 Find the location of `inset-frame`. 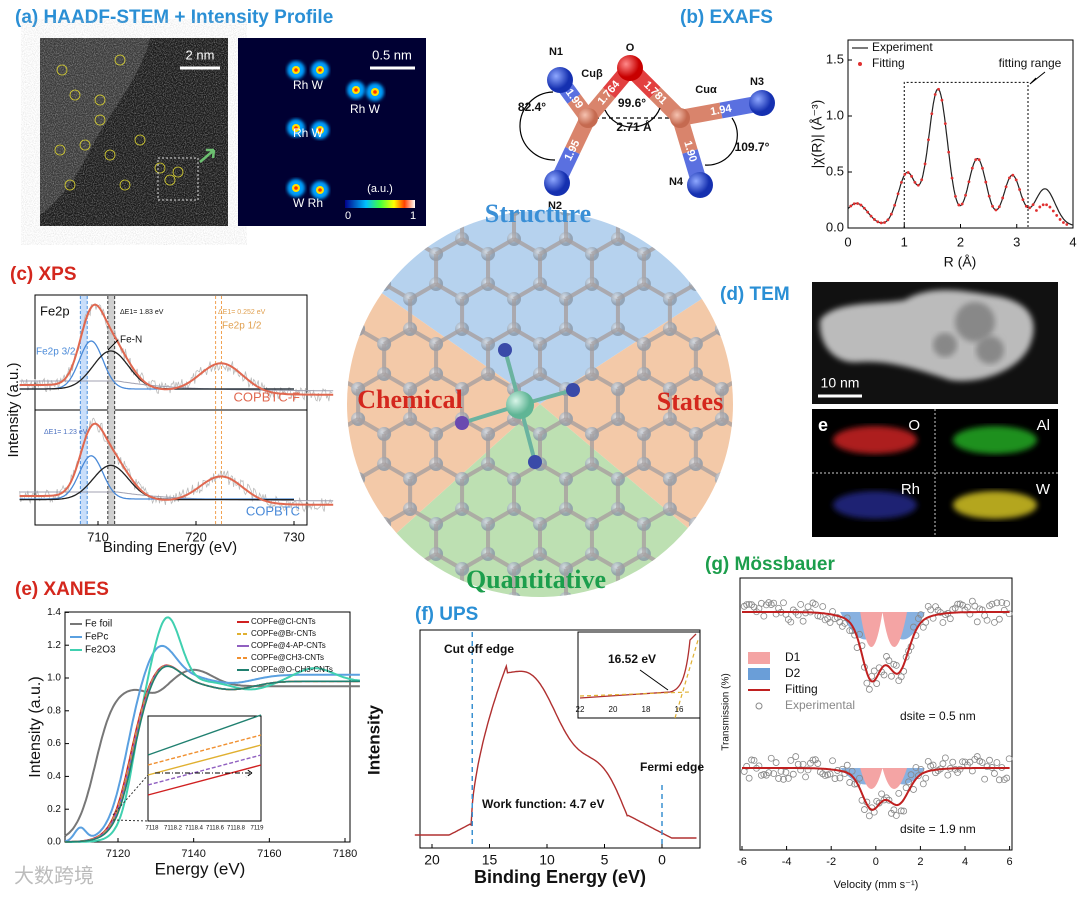

inset-frame is located at coordinates (204, 768).